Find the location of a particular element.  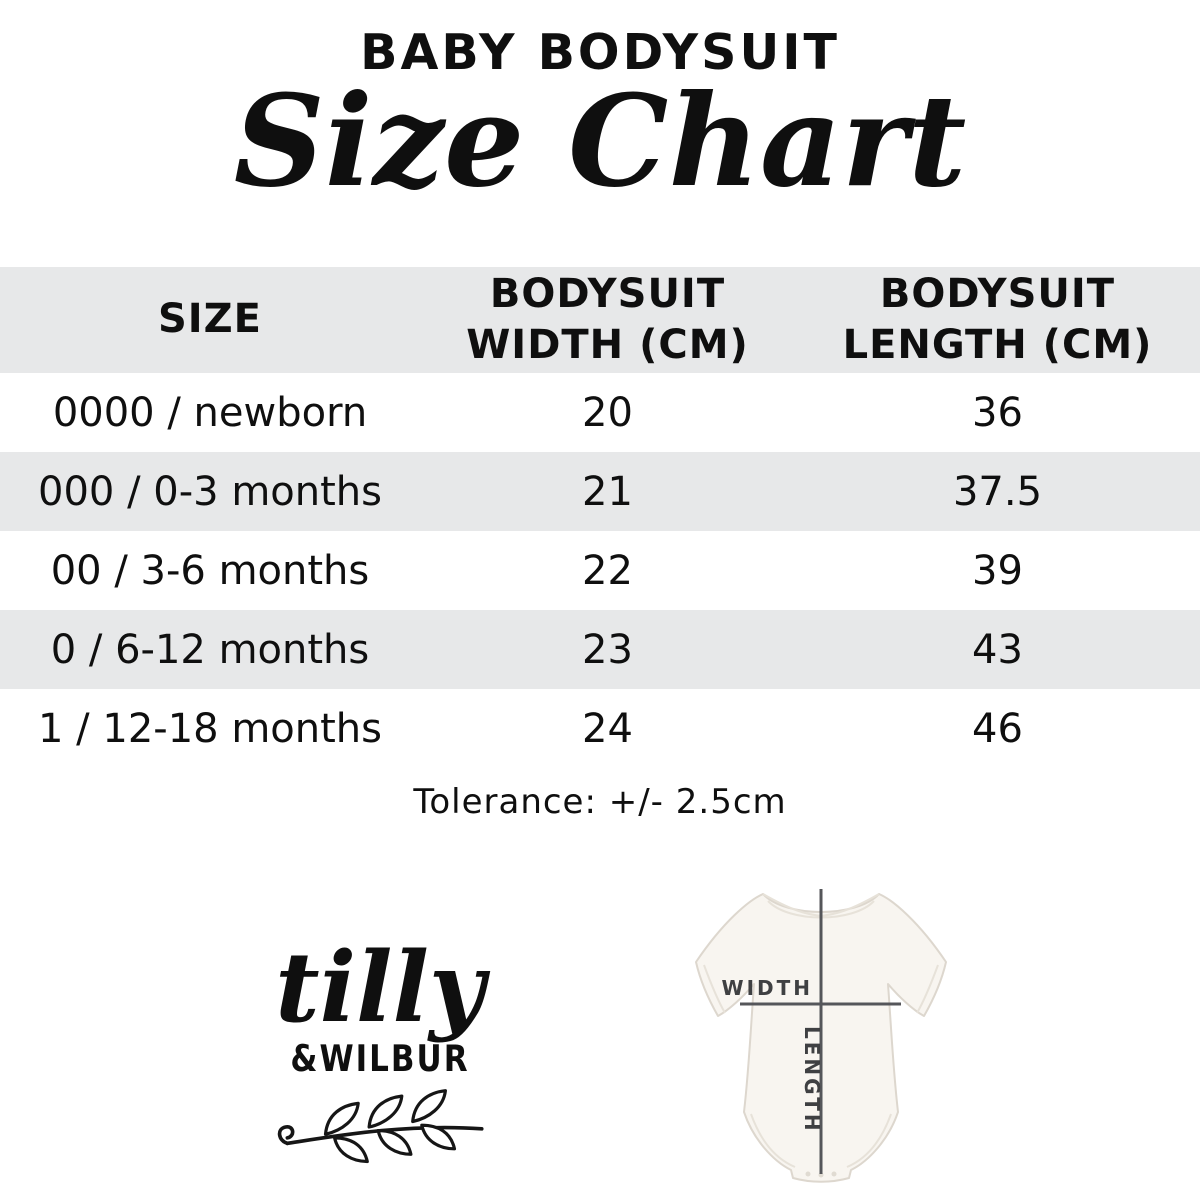

brand-caps-name: &WILBUR is located at coordinates (380, 1059).